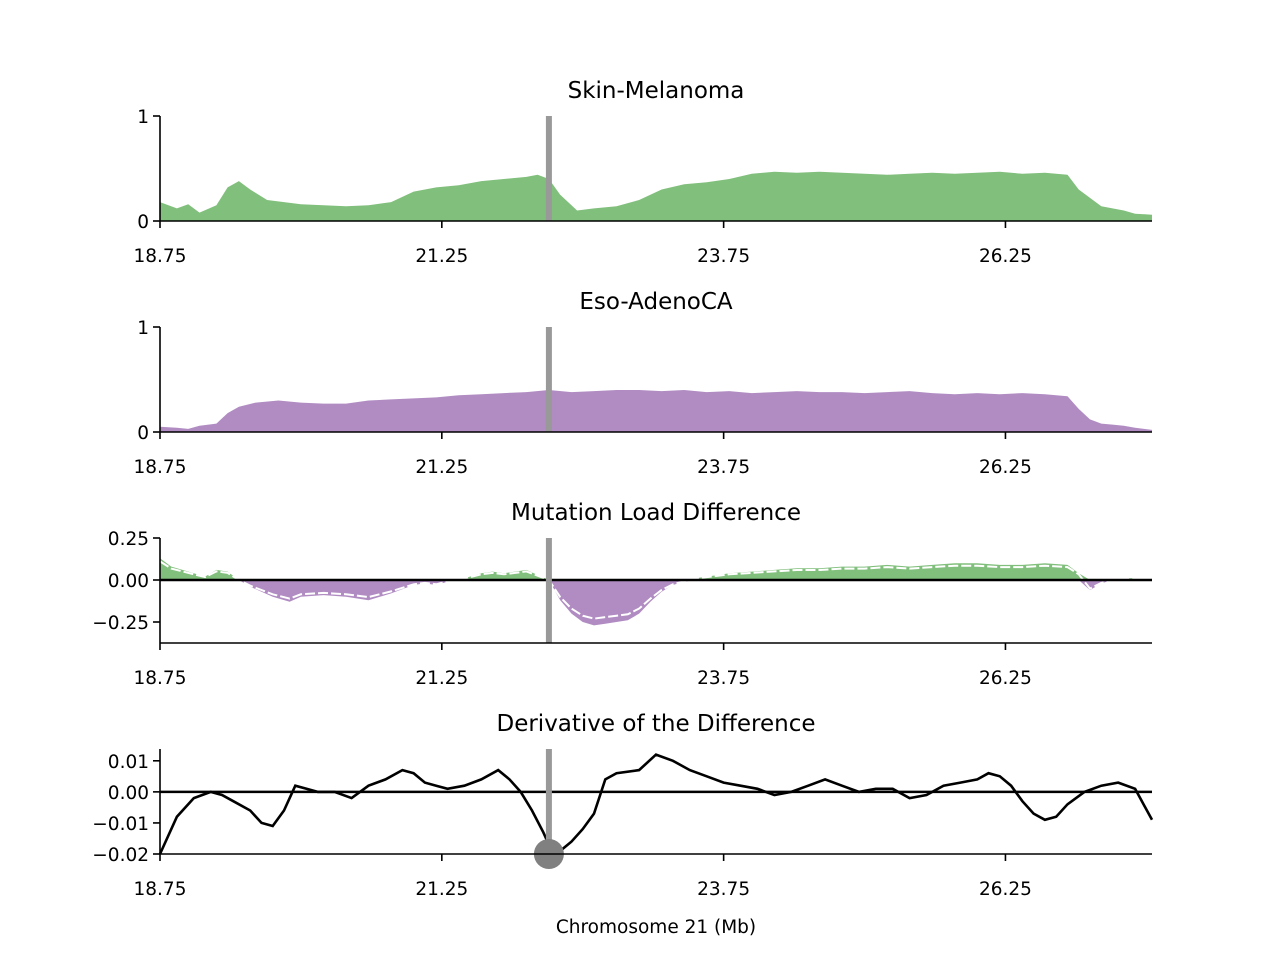 The height and width of the screenshot is (960, 1280). Describe the element at coordinates (656, 513) in the screenshot. I see `panel-title: Mutation Load Difference` at that location.